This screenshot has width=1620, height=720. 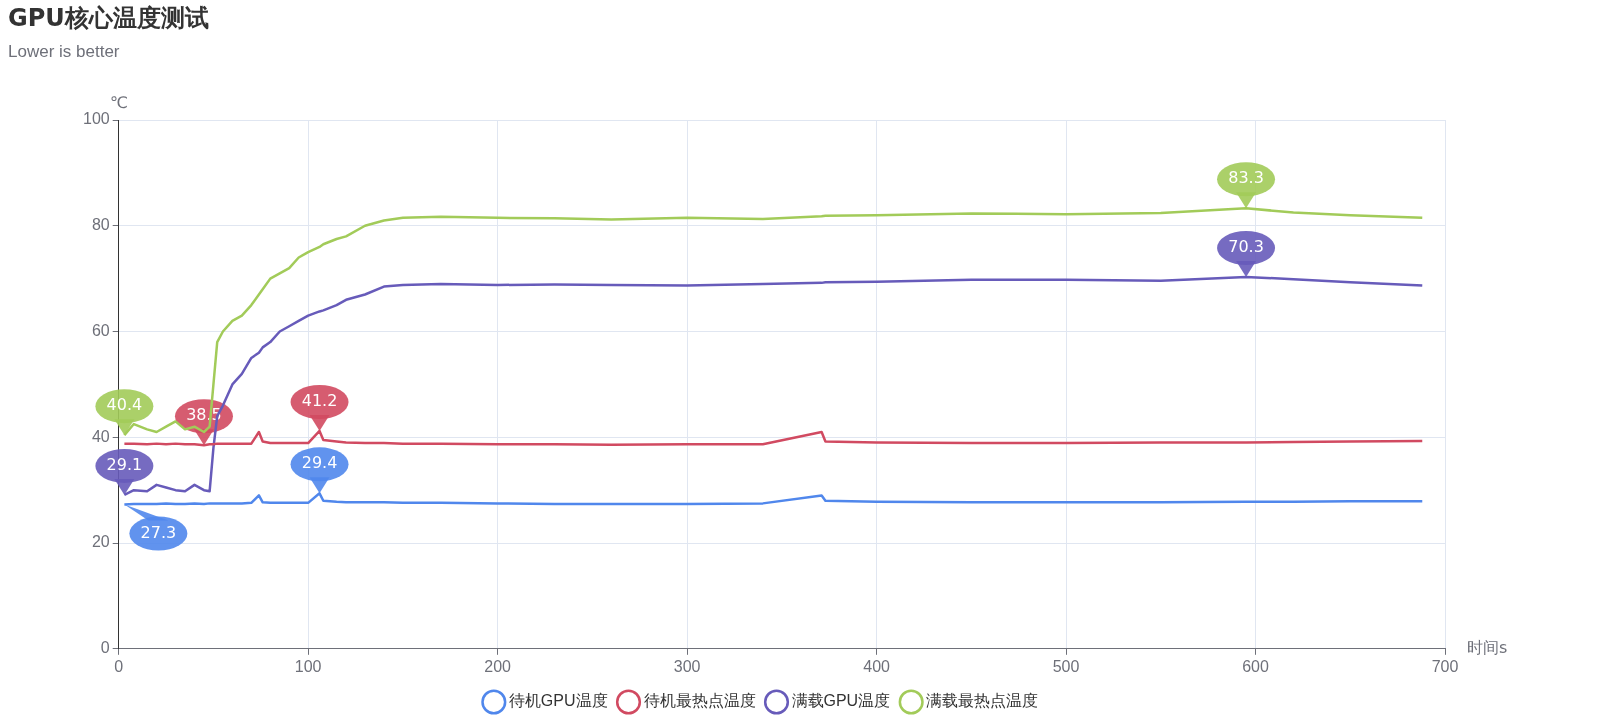 What do you see at coordinates (124, 465) in the screenshot?
I see `annotation: 29.1` at bounding box center [124, 465].